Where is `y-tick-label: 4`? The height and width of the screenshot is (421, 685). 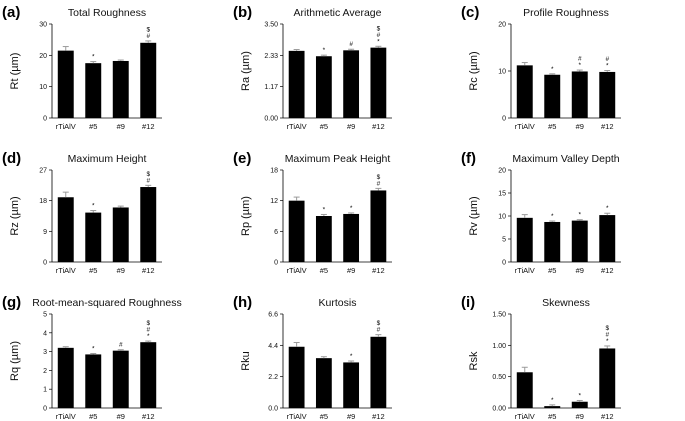 y-tick-label: 4 is located at coordinates (45, 333).